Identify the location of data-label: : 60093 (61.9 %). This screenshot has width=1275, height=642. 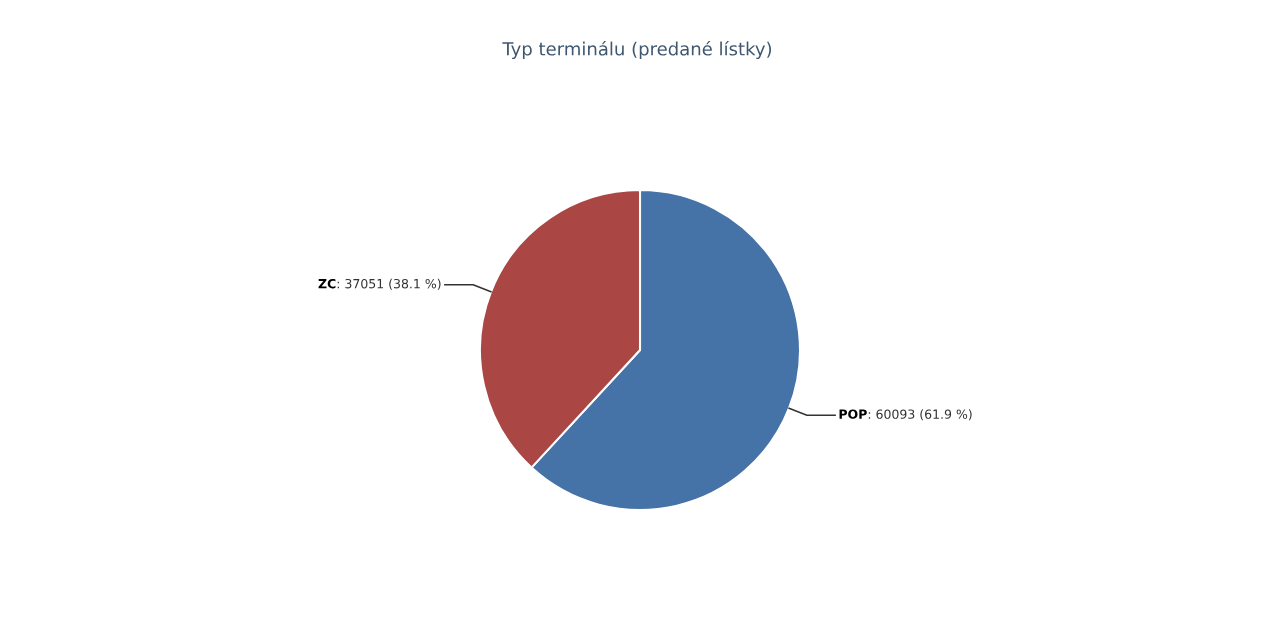
(920, 415).